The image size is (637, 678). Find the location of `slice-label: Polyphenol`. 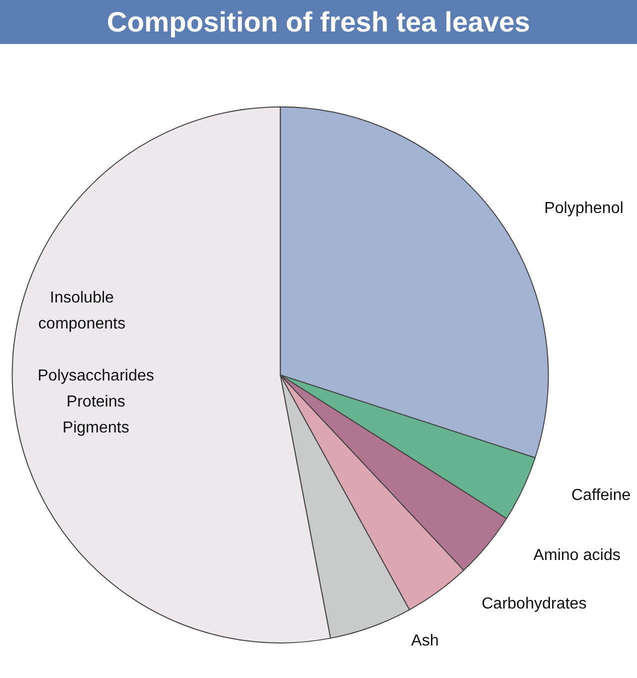

slice-label: Polyphenol is located at coordinates (584, 209).